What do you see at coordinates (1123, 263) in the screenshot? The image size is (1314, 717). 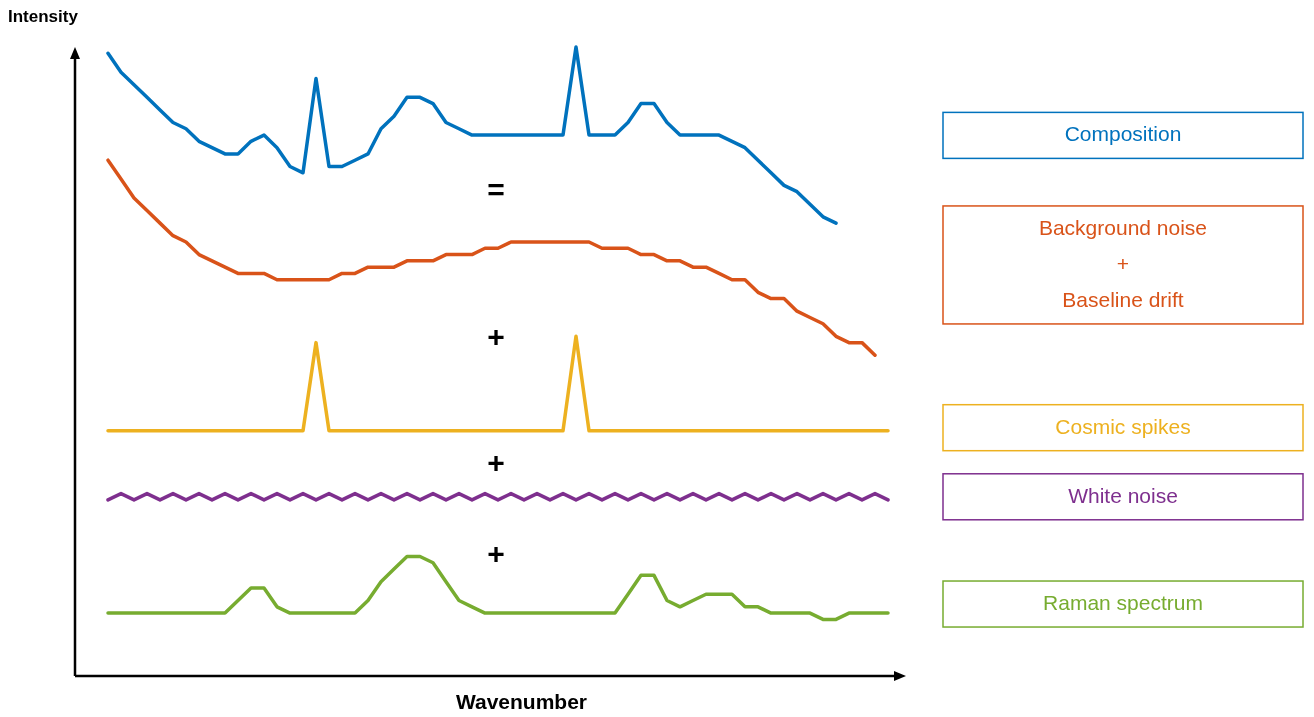 I see `text: Background noise + Baseline drift` at bounding box center [1123, 263].